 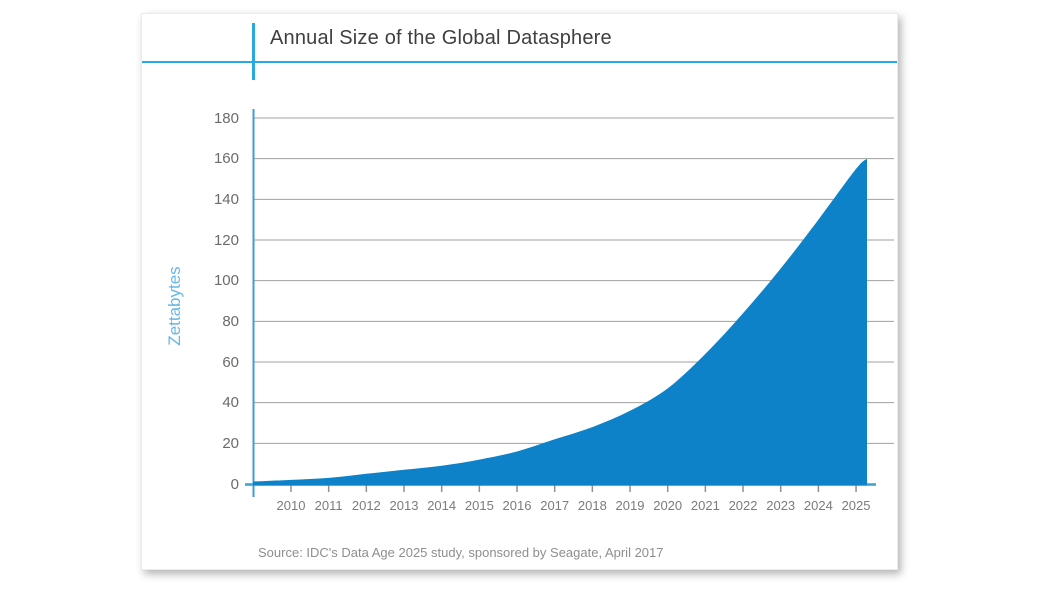 I want to click on y-tick-label: 80, so click(x=230, y=321).